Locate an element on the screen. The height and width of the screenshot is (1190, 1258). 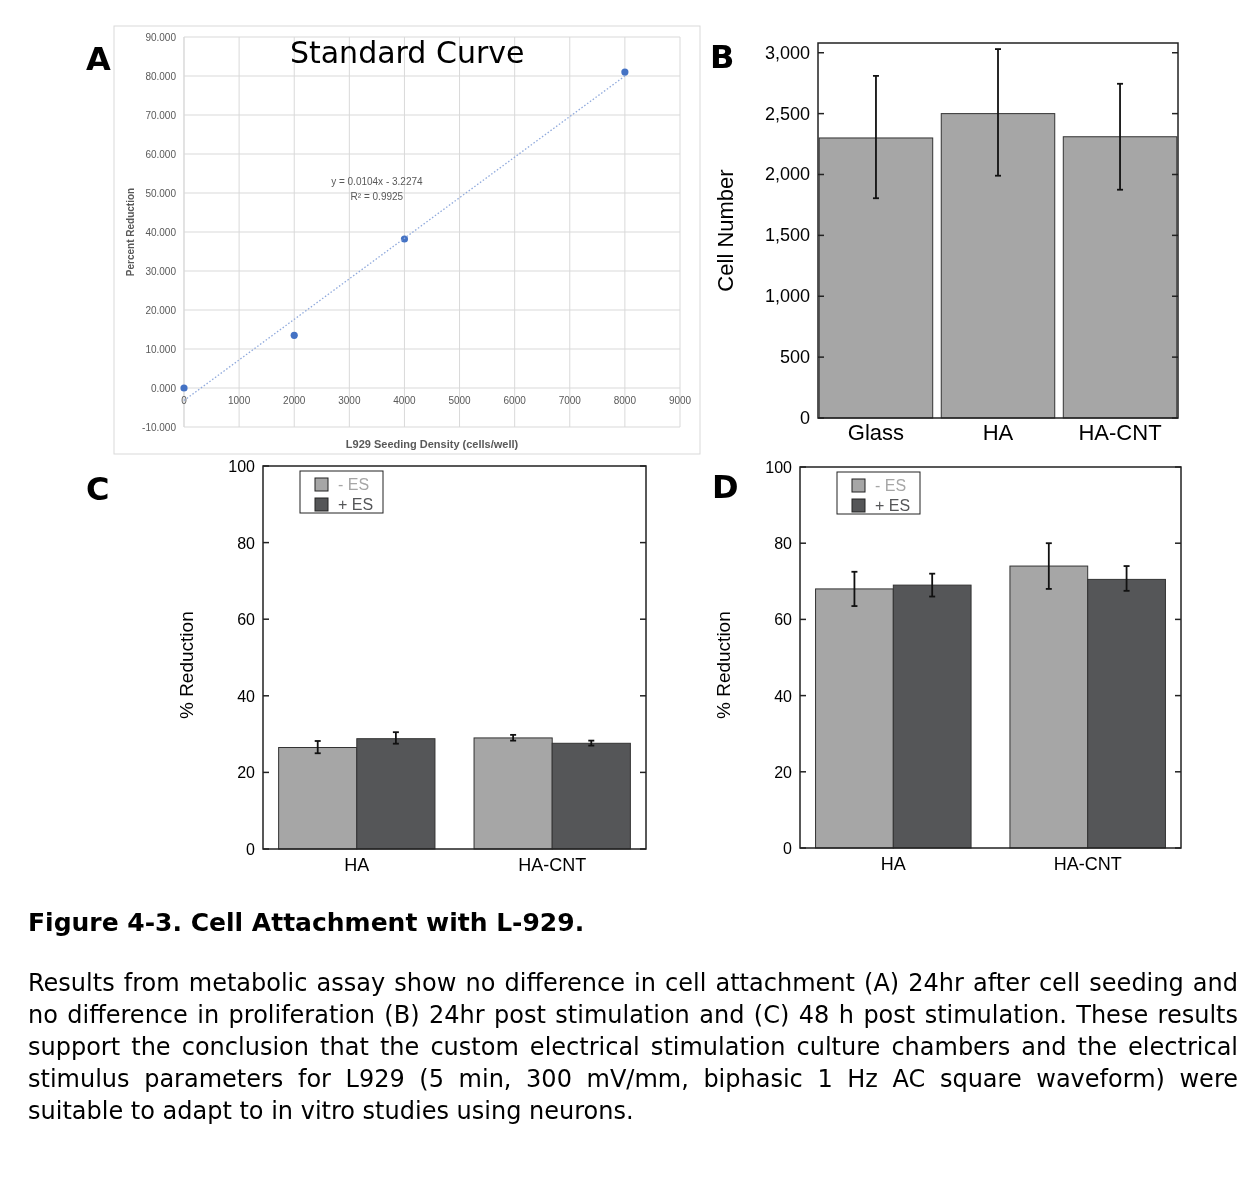
x-tick-label: 5000 is located at coordinates (460, 400).